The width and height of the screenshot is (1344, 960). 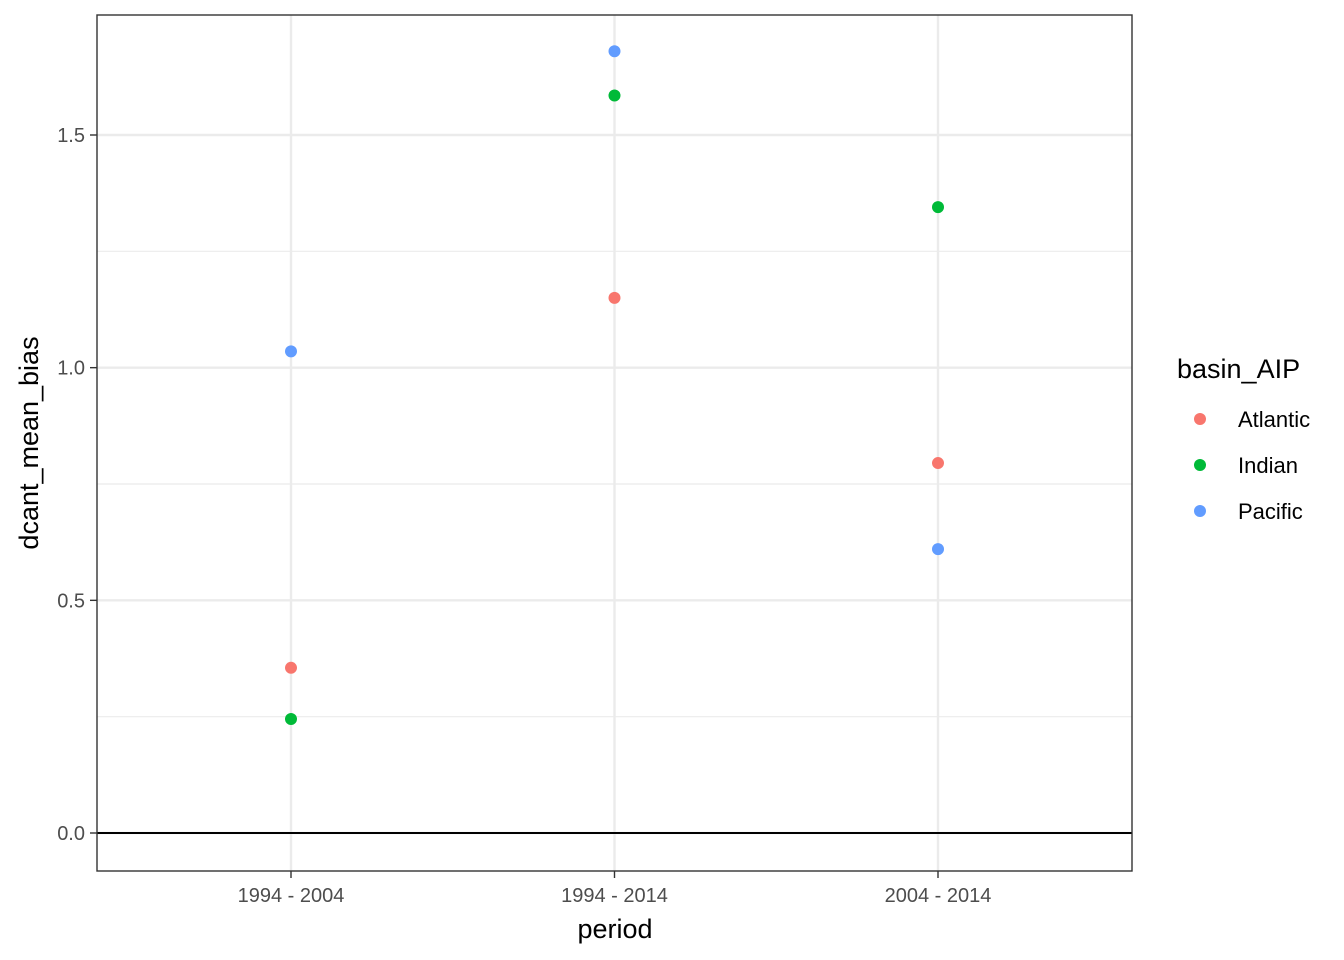 What do you see at coordinates (938, 896) in the screenshot?
I see `x-tick-label: 2004 - 2014` at bounding box center [938, 896].